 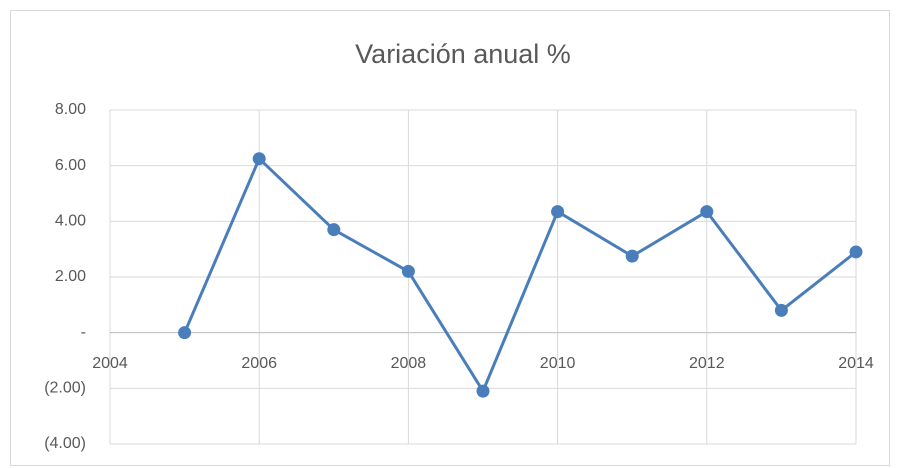 What do you see at coordinates (83, 332) in the screenshot?
I see `y-tick-label: -` at bounding box center [83, 332].